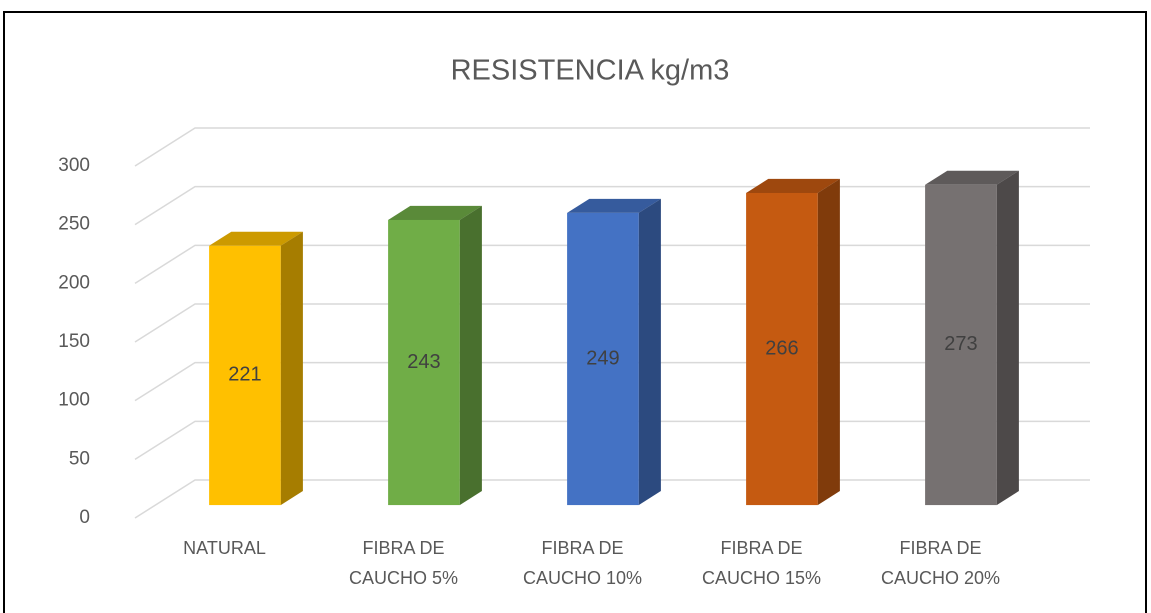  Describe the element at coordinates (74, 165) in the screenshot. I see `y-tick-label: 300` at that location.